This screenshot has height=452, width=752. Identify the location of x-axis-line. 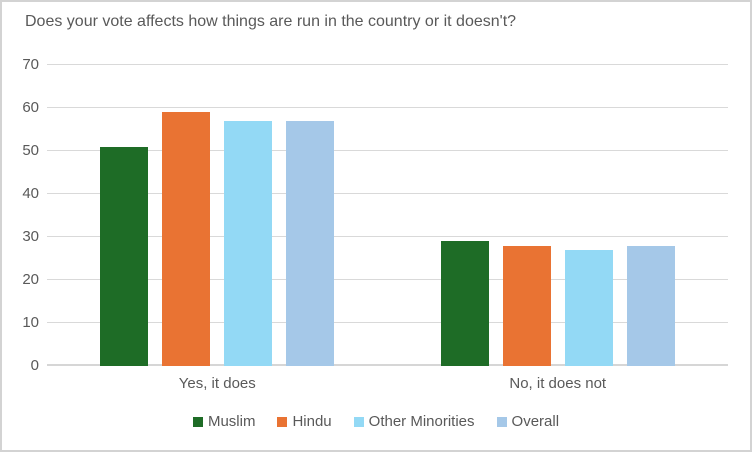
(387, 365).